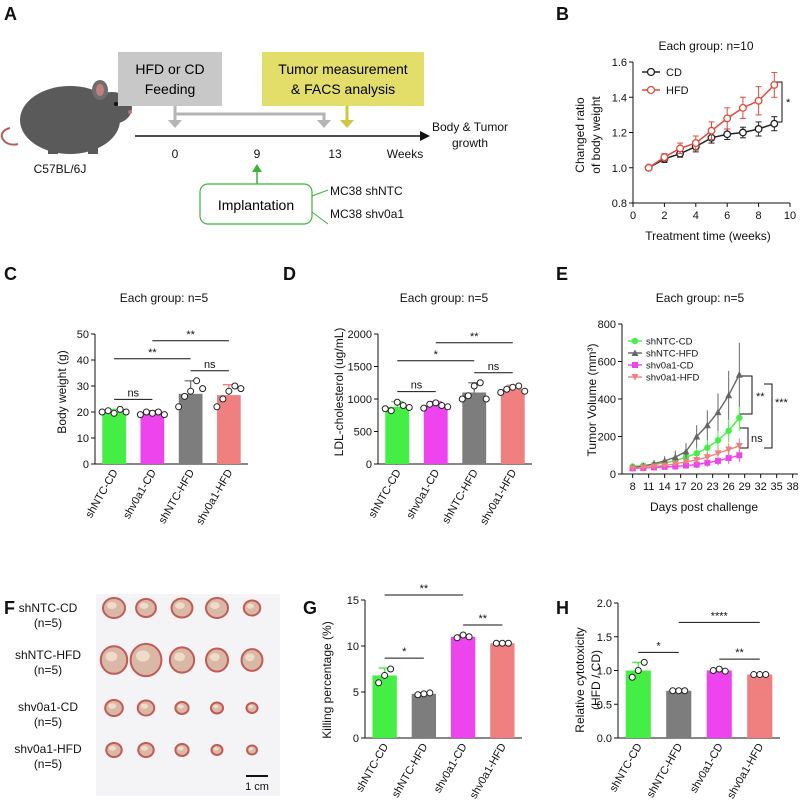  I want to click on panel-h-category-label: shNTC-CD, so click(626, 767).